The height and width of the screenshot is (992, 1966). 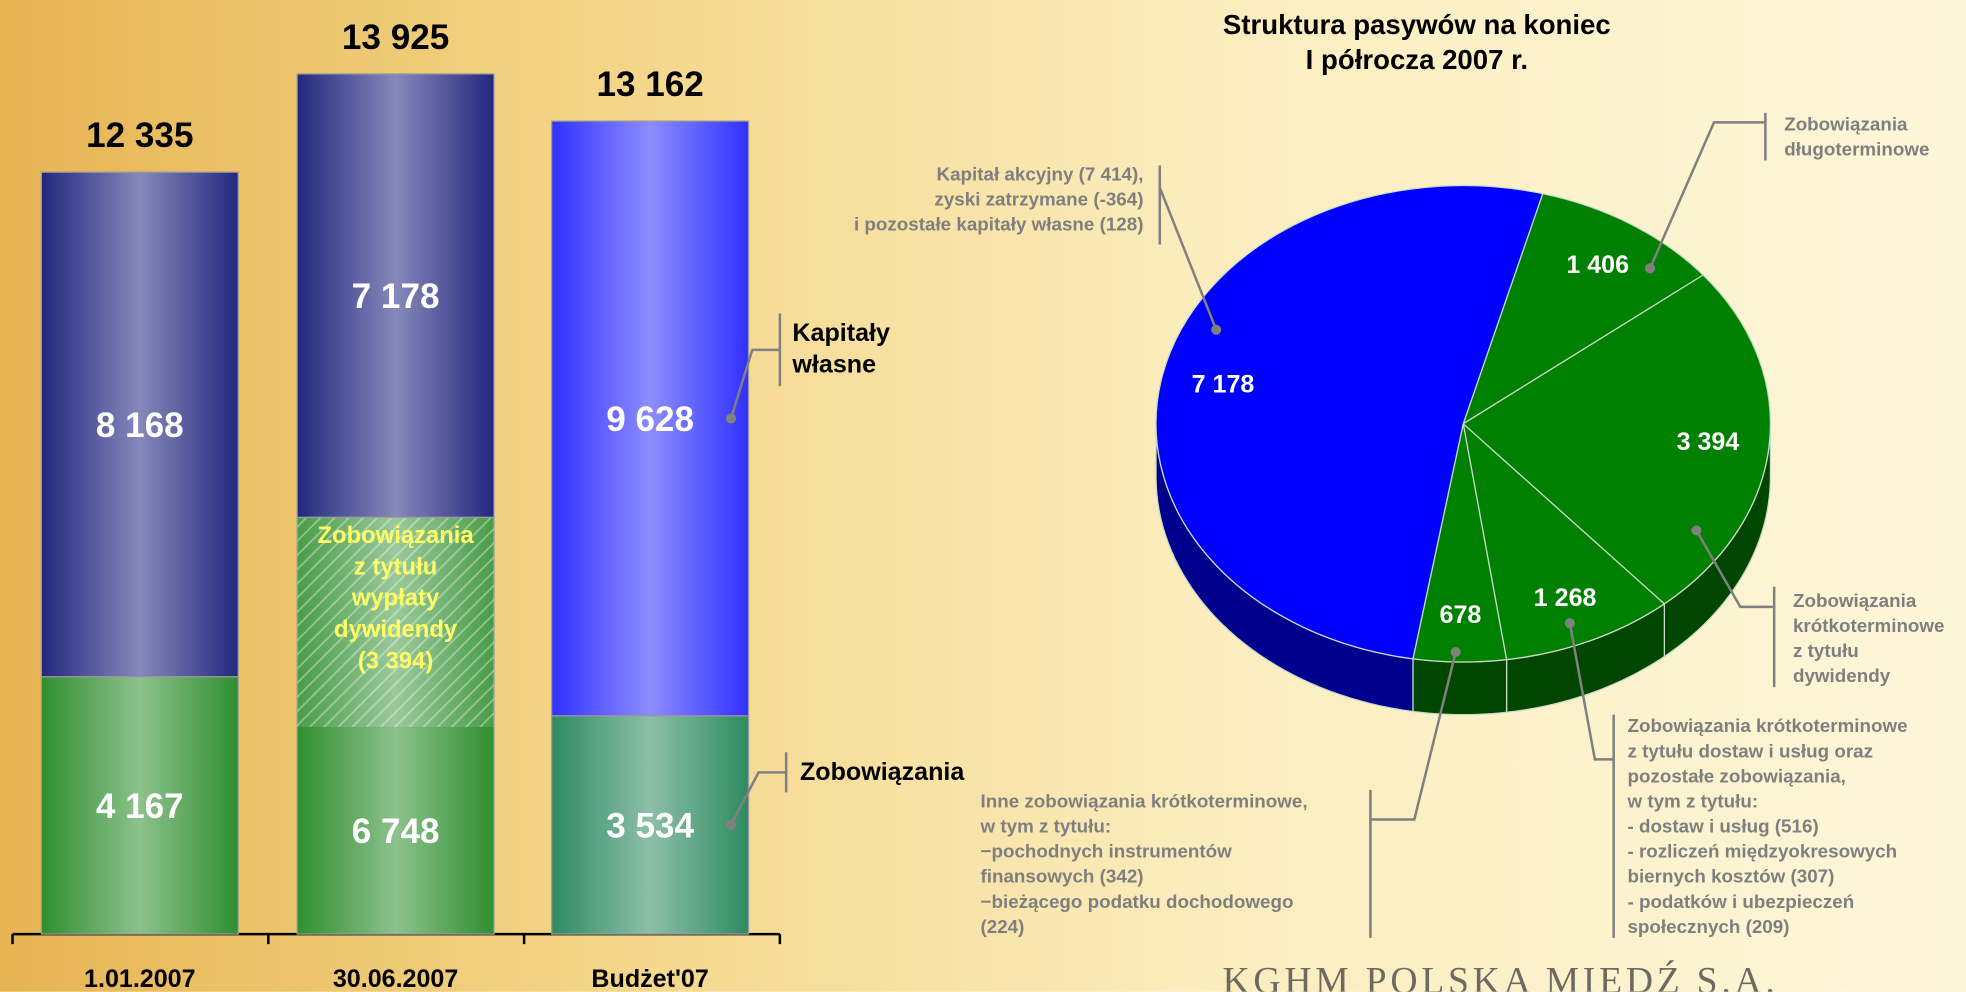 What do you see at coordinates (1461, 615) in the screenshot?
I see `pie-value-label: 678` at bounding box center [1461, 615].